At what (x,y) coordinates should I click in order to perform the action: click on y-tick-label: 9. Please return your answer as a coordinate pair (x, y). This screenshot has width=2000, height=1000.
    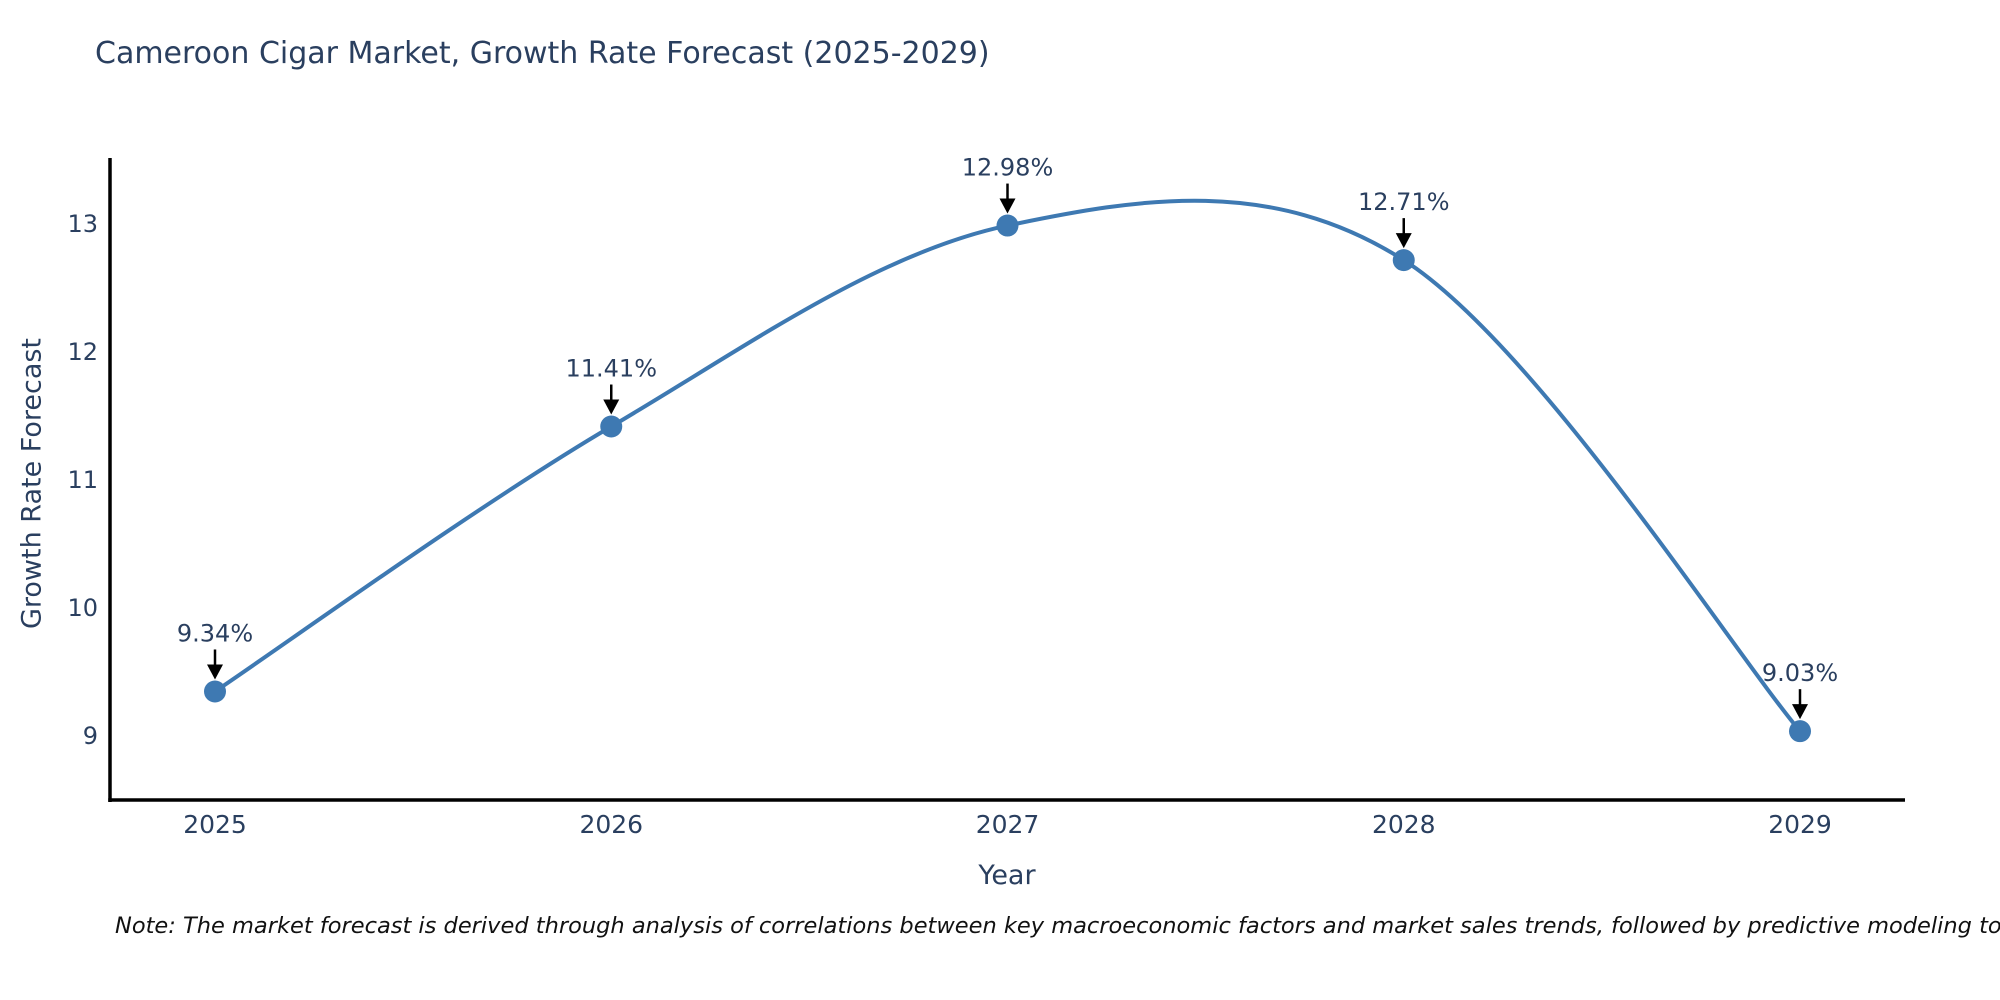
    Looking at the image, I should click on (90, 736).